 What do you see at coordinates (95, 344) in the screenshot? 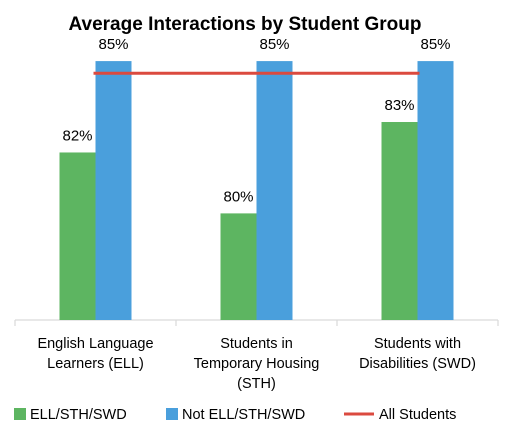
I see `category-label: English Language` at bounding box center [95, 344].